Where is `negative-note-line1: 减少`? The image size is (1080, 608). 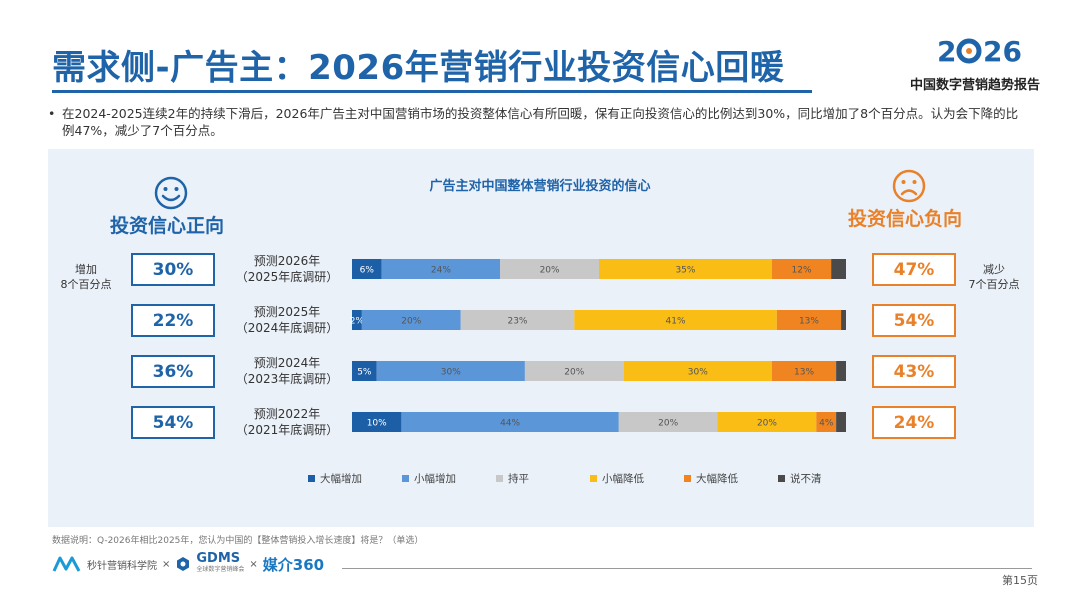 negative-note-line1: 减少 is located at coordinates (994, 269).